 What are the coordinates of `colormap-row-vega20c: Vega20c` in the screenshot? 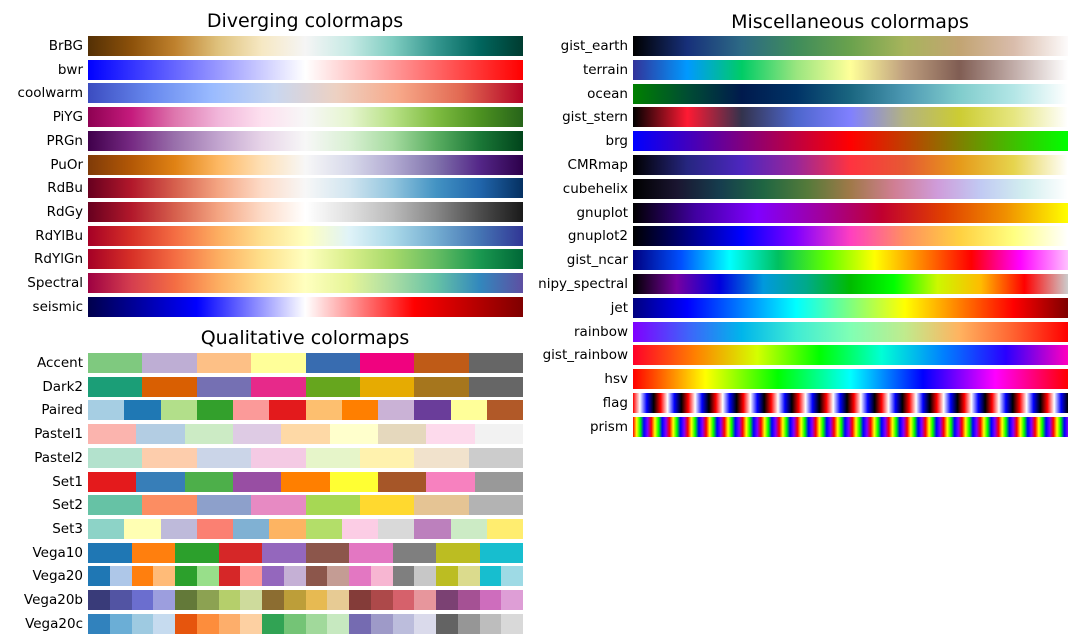 It's located at (544, 623).